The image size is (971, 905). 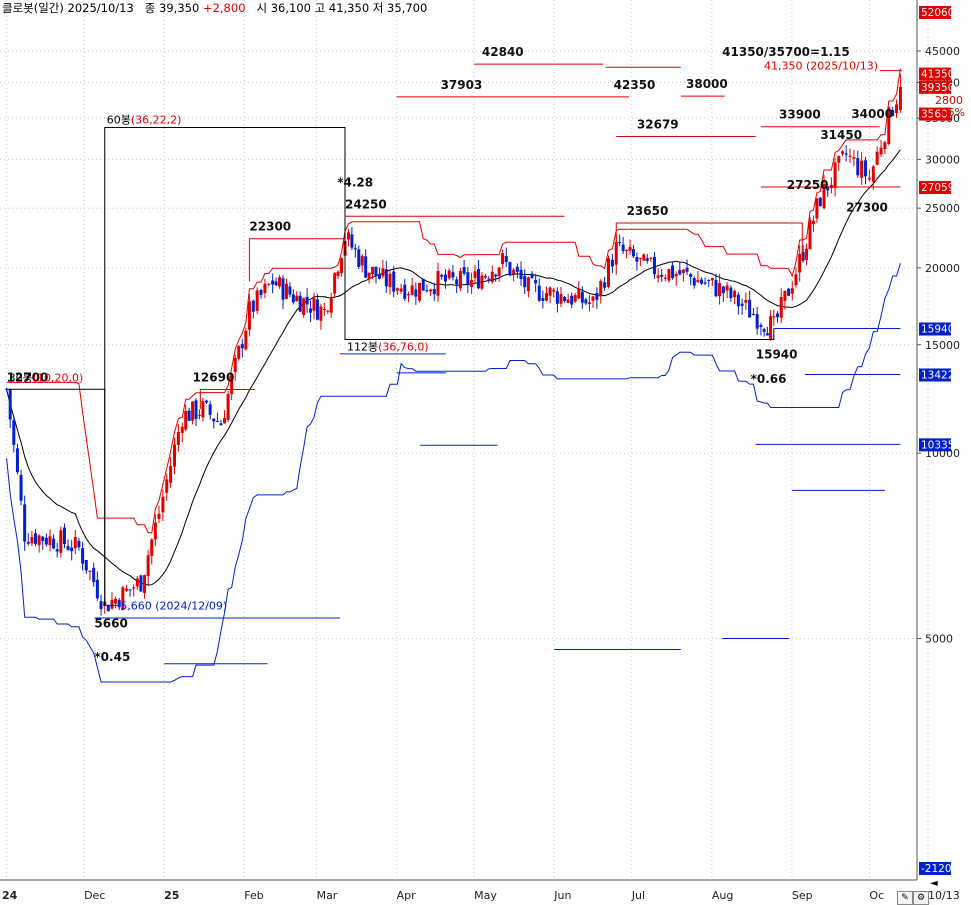 What do you see at coordinates (173, 605) in the screenshot?
I see `low-marker: 5,660 (2024/12/09)` at bounding box center [173, 605].